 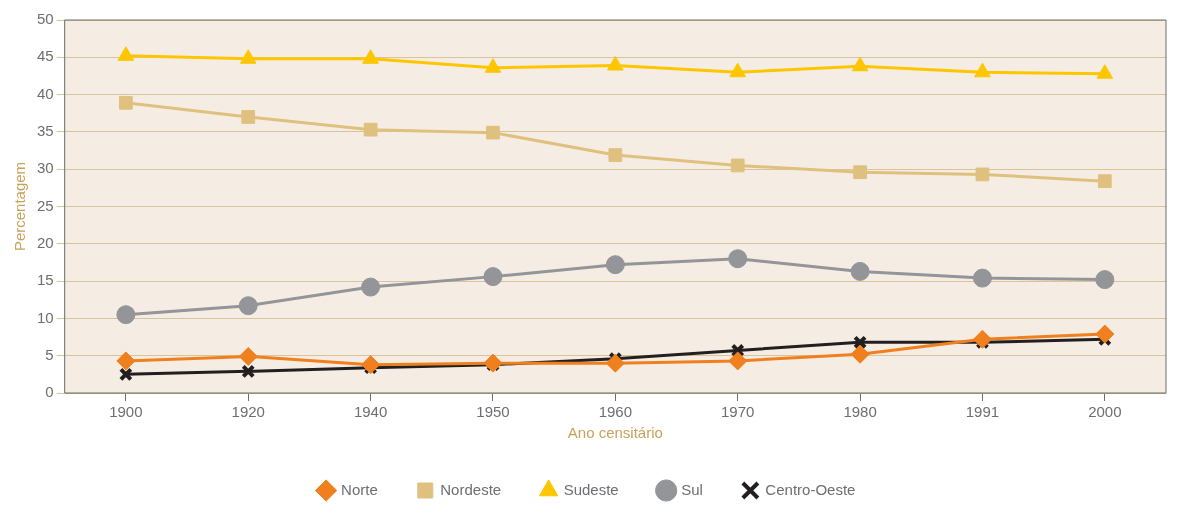 I want to click on x-tick-label: 2000, so click(x=1105, y=412).